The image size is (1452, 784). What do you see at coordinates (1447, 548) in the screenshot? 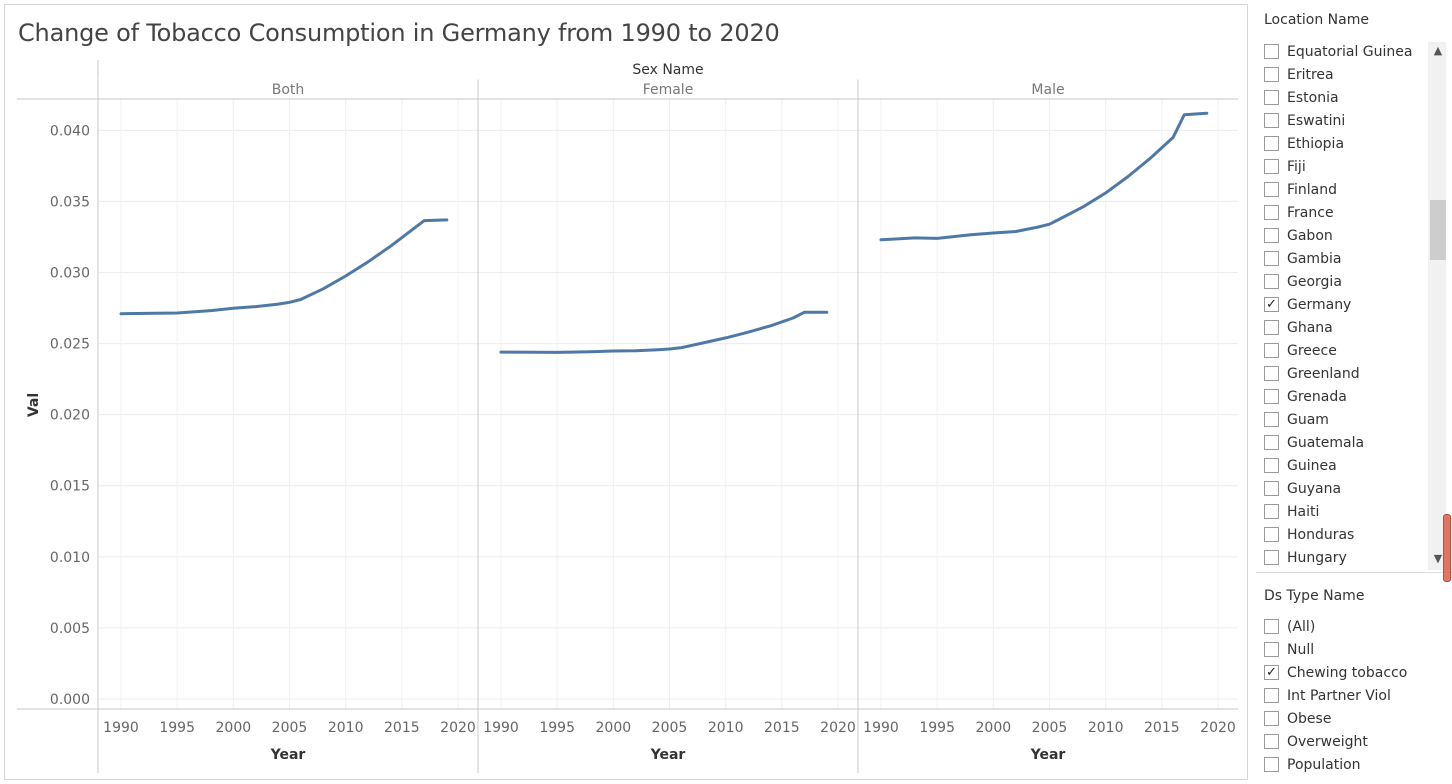
I see `resize-grip-handle` at bounding box center [1447, 548].